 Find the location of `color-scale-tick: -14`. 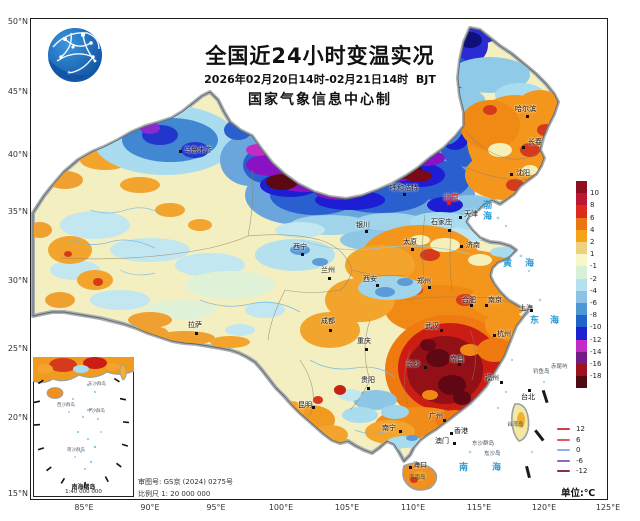

color-scale-tick: -14 is located at coordinates (596, 351).